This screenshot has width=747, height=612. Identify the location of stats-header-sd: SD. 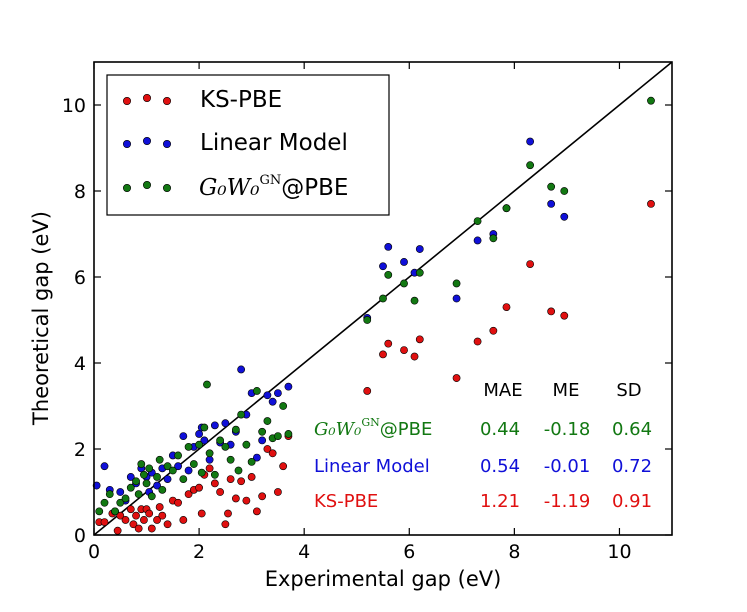
(628, 390).